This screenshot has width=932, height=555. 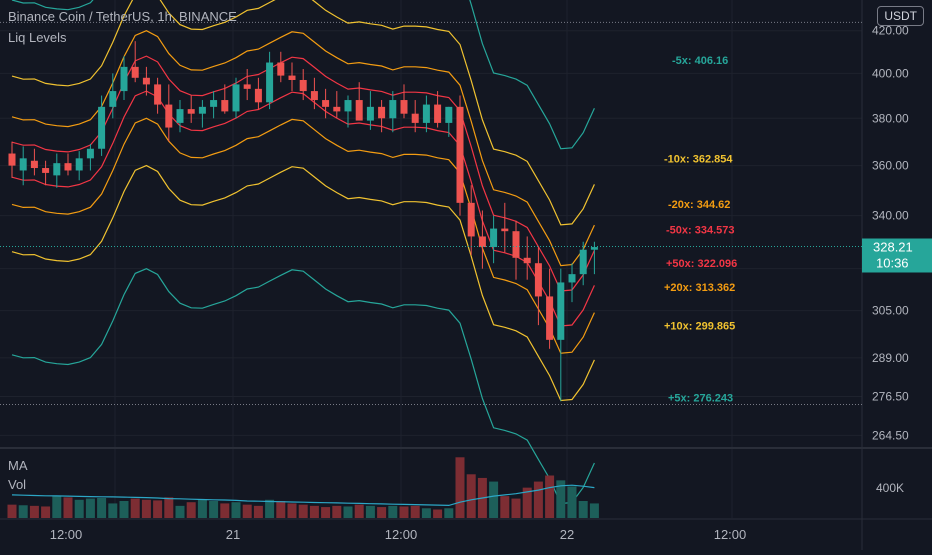 I want to click on currency-button: USDT, so click(x=900, y=16).